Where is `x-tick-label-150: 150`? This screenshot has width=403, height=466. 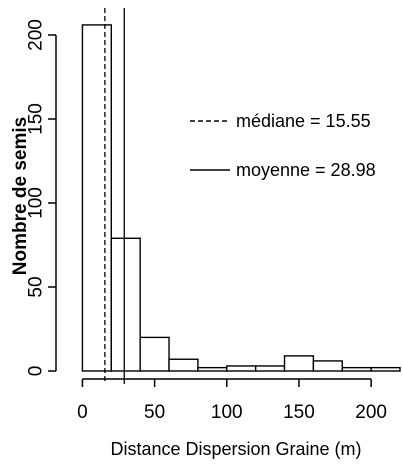 x-tick-label-150: 150 is located at coordinates (299, 412).